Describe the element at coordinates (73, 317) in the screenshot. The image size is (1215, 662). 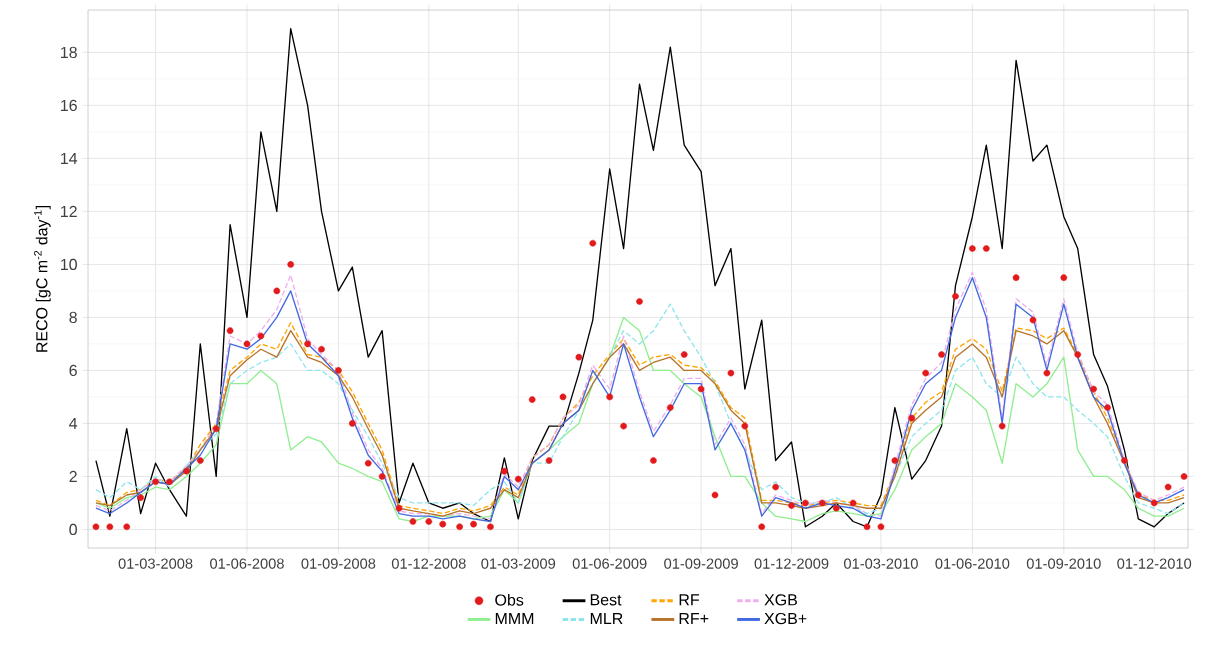
I see `y-tick-label: 8` at that location.